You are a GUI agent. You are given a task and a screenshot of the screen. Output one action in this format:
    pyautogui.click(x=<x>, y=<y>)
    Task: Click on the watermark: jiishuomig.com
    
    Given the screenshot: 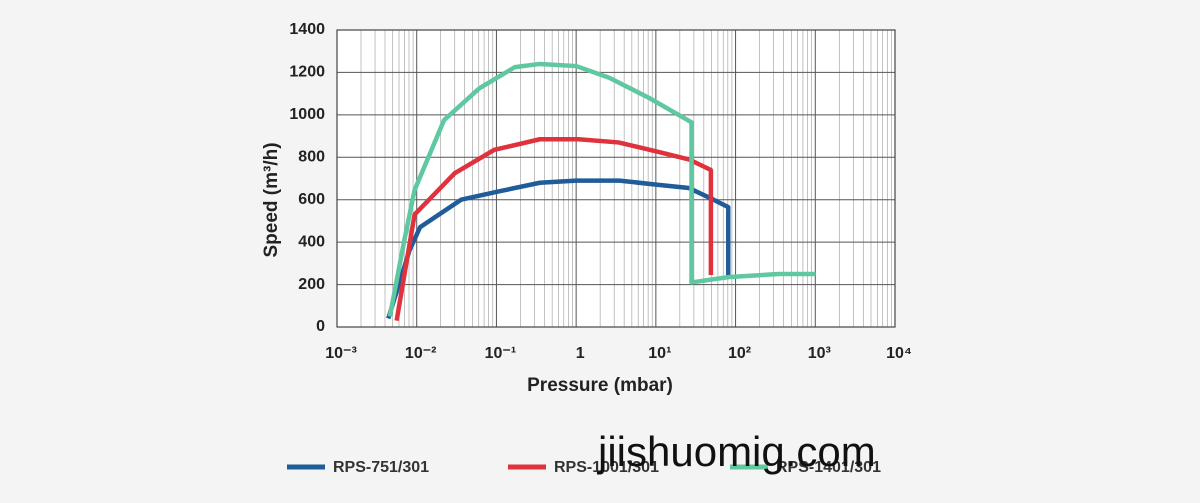 What is the action you would take?
    pyautogui.click(x=736, y=451)
    